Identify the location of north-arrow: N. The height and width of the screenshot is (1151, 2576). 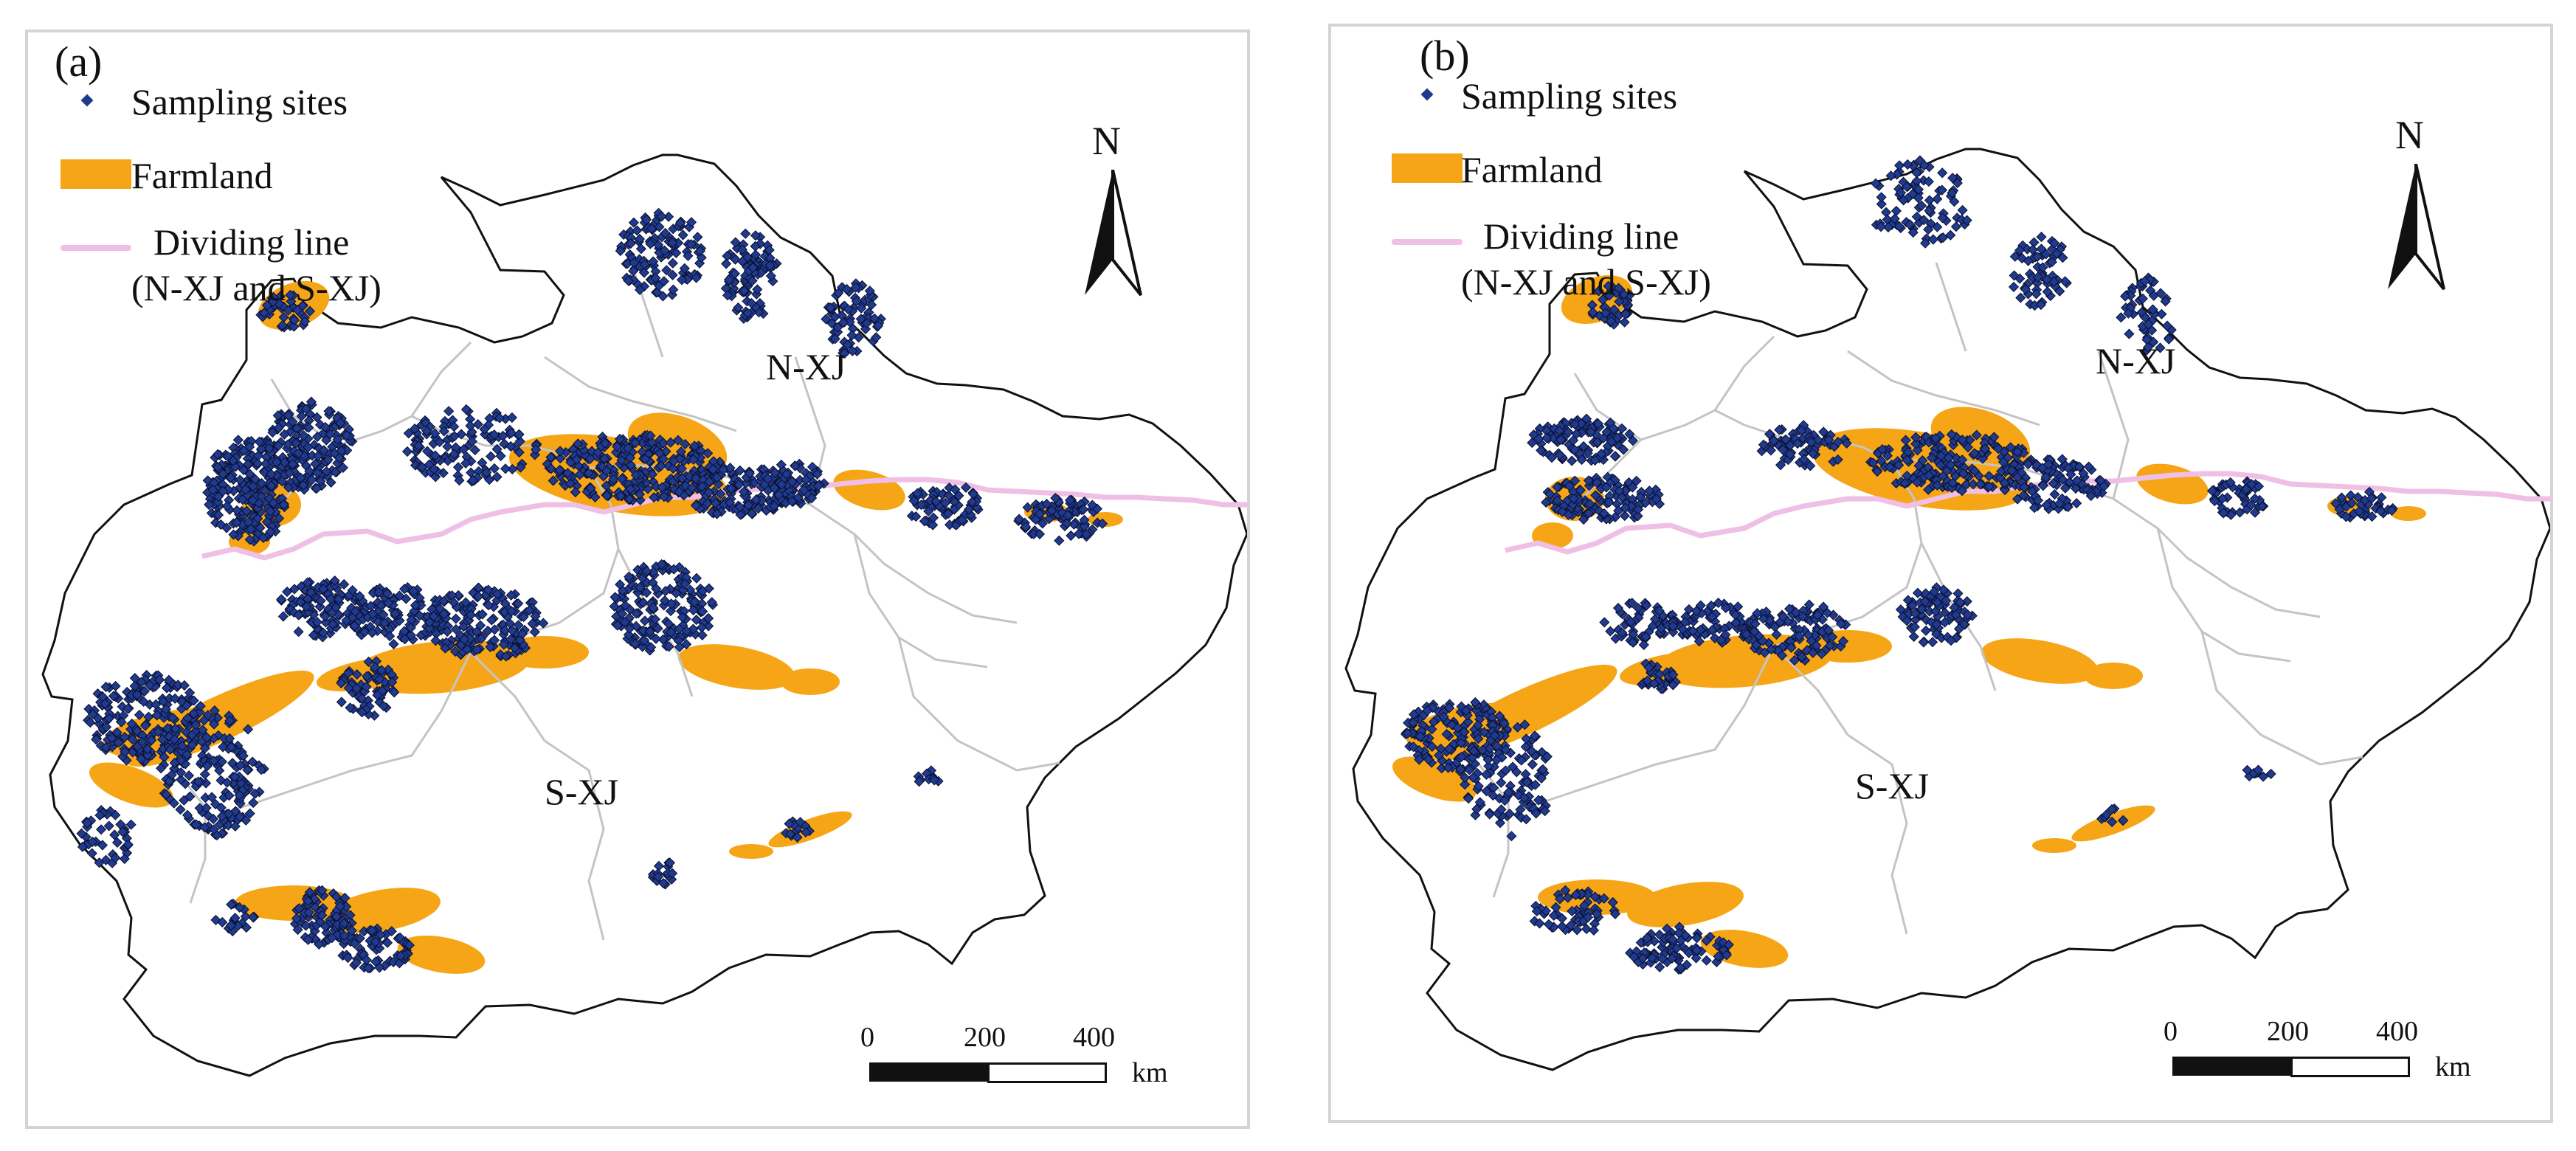
(2416, 204).